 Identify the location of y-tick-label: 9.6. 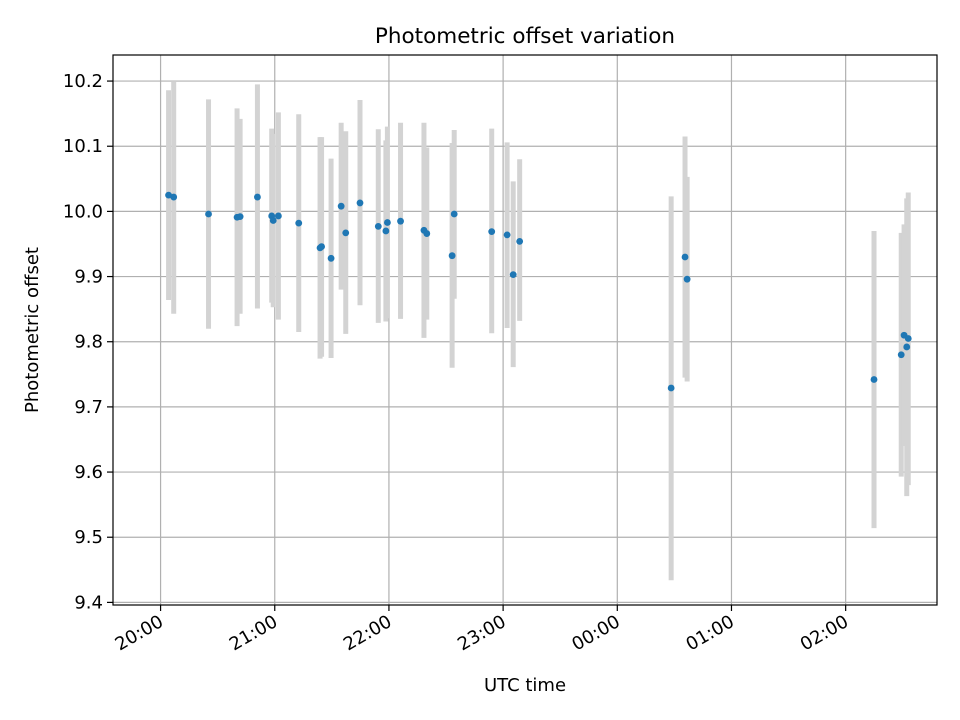
(88, 472).